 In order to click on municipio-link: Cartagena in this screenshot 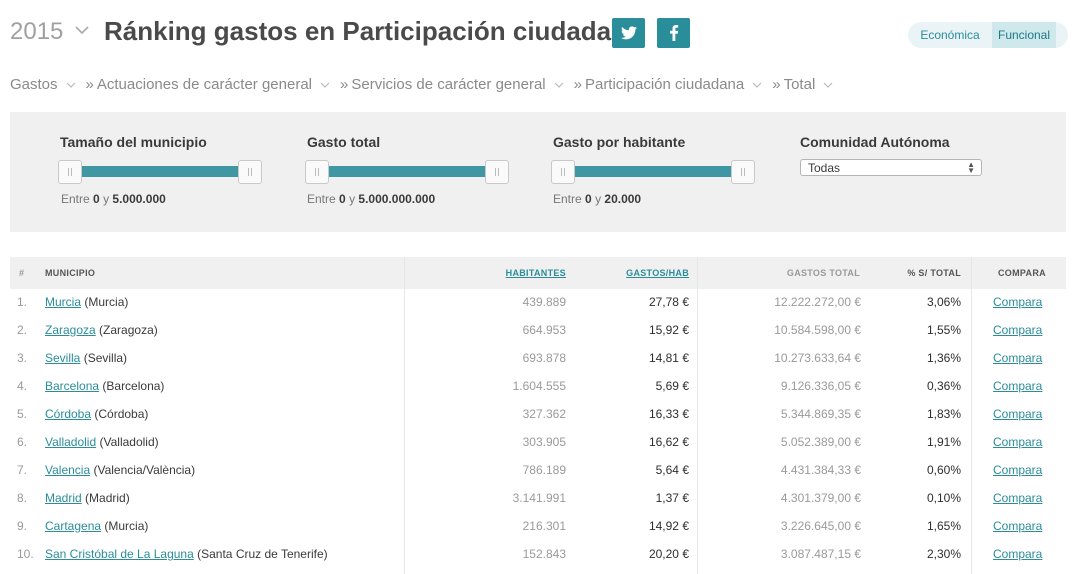, I will do `click(73, 526)`.